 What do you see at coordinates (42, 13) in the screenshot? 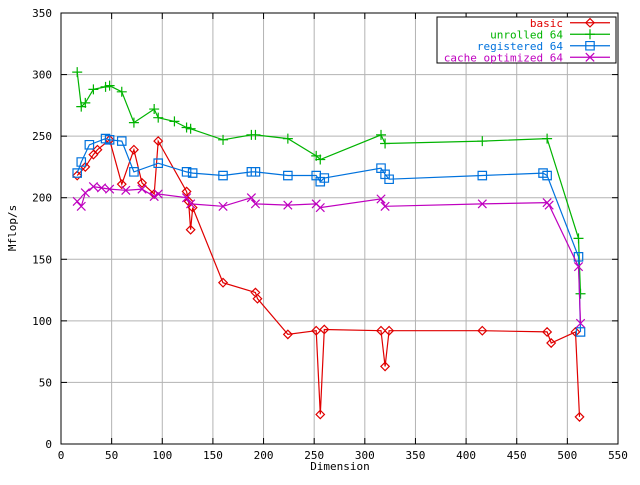
I see `y-tick-label: 350` at bounding box center [42, 13].